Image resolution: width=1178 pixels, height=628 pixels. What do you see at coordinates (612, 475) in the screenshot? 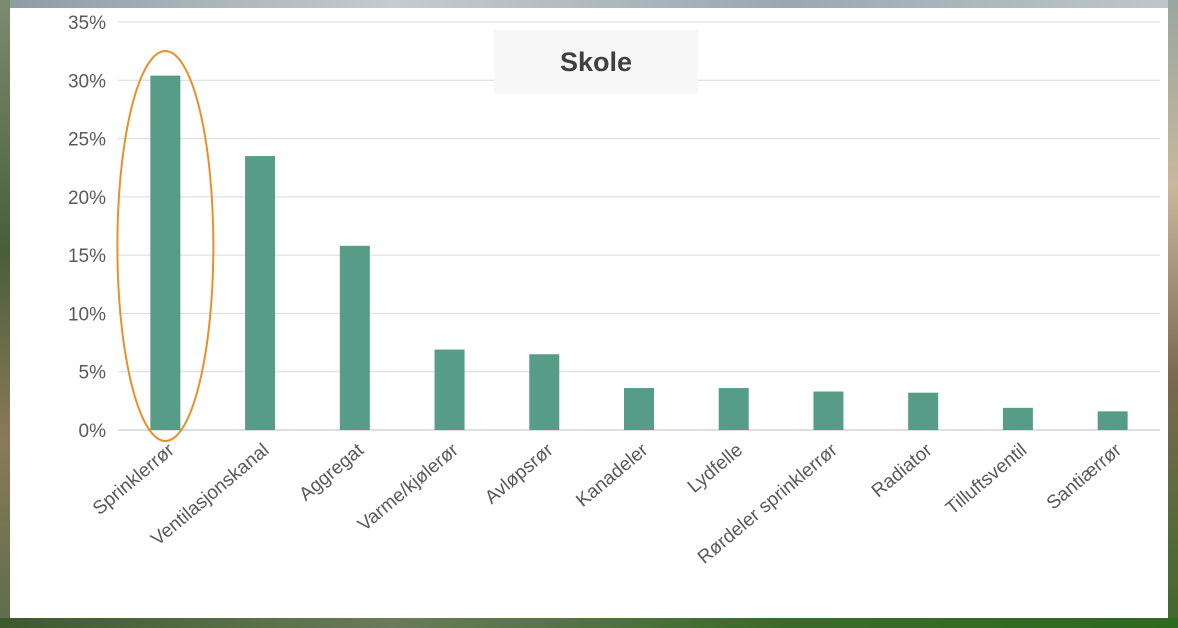
I see `x-tick-label: Kanadeler` at bounding box center [612, 475].